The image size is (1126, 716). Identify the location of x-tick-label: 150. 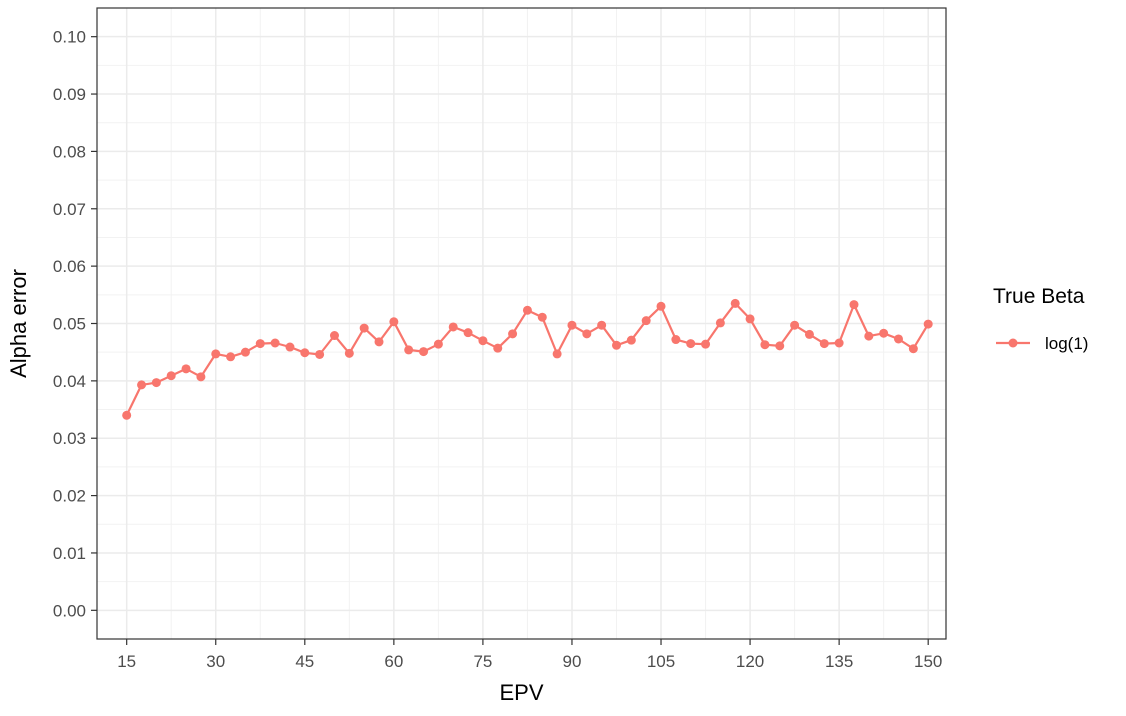
(928, 661).